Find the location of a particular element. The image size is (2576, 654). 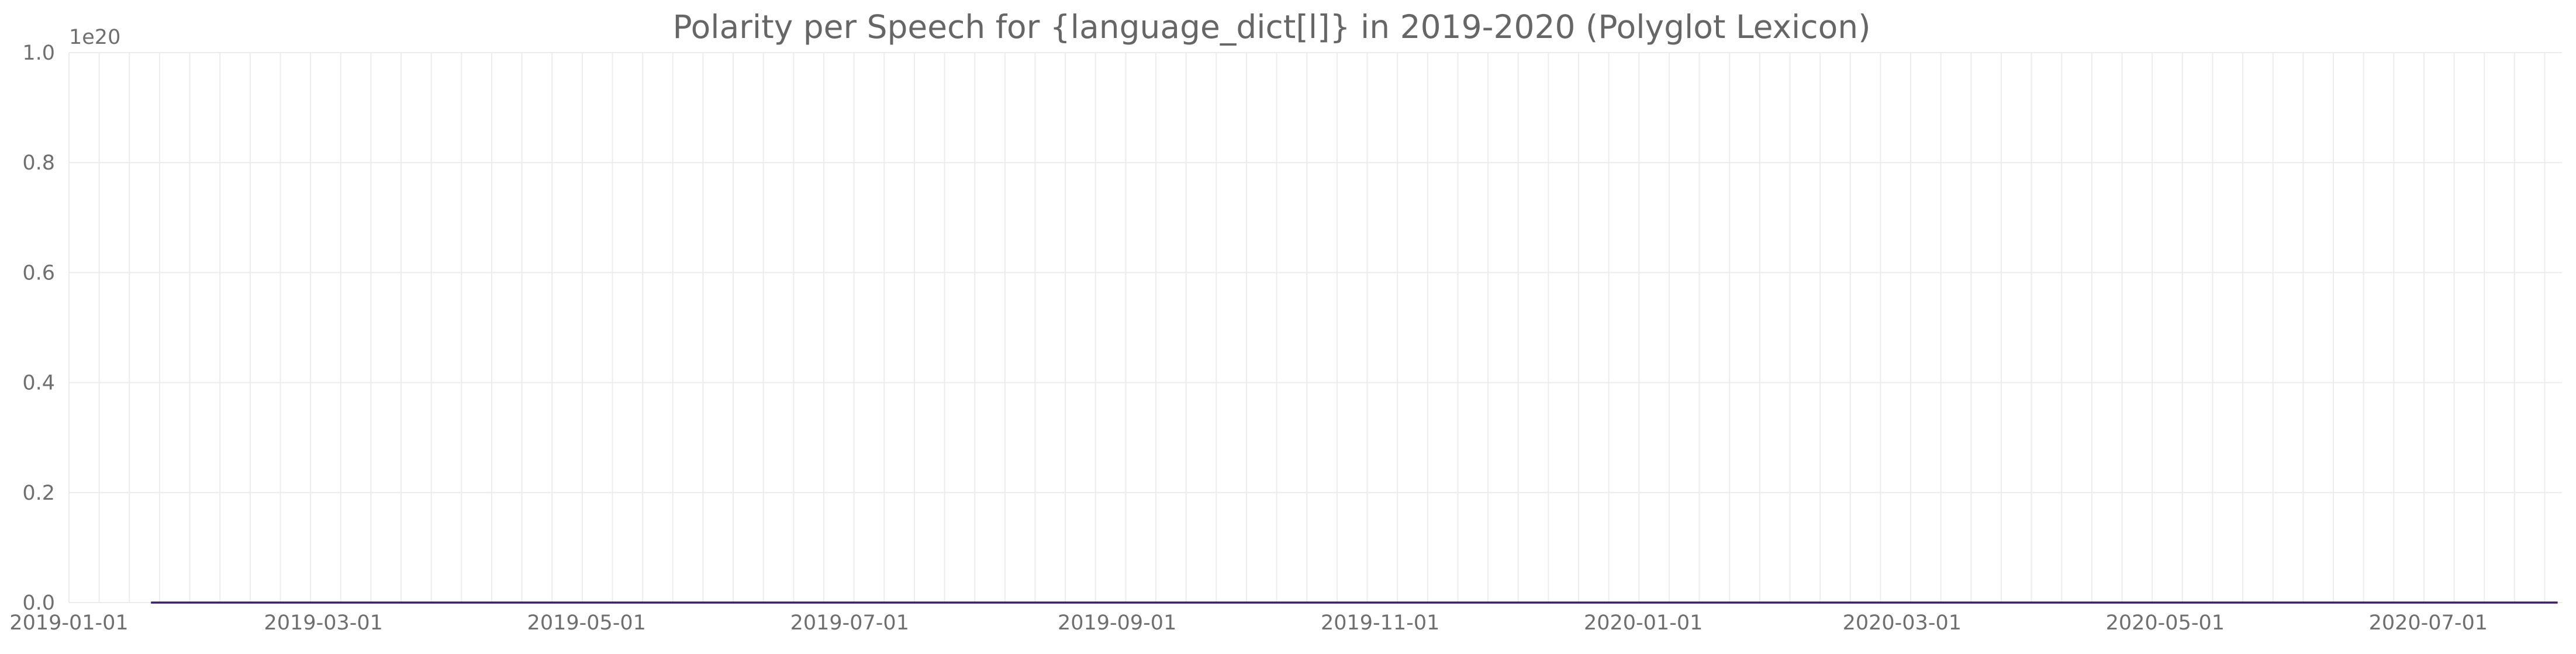

y-tick-label: 0.8 is located at coordinates (39, 163).